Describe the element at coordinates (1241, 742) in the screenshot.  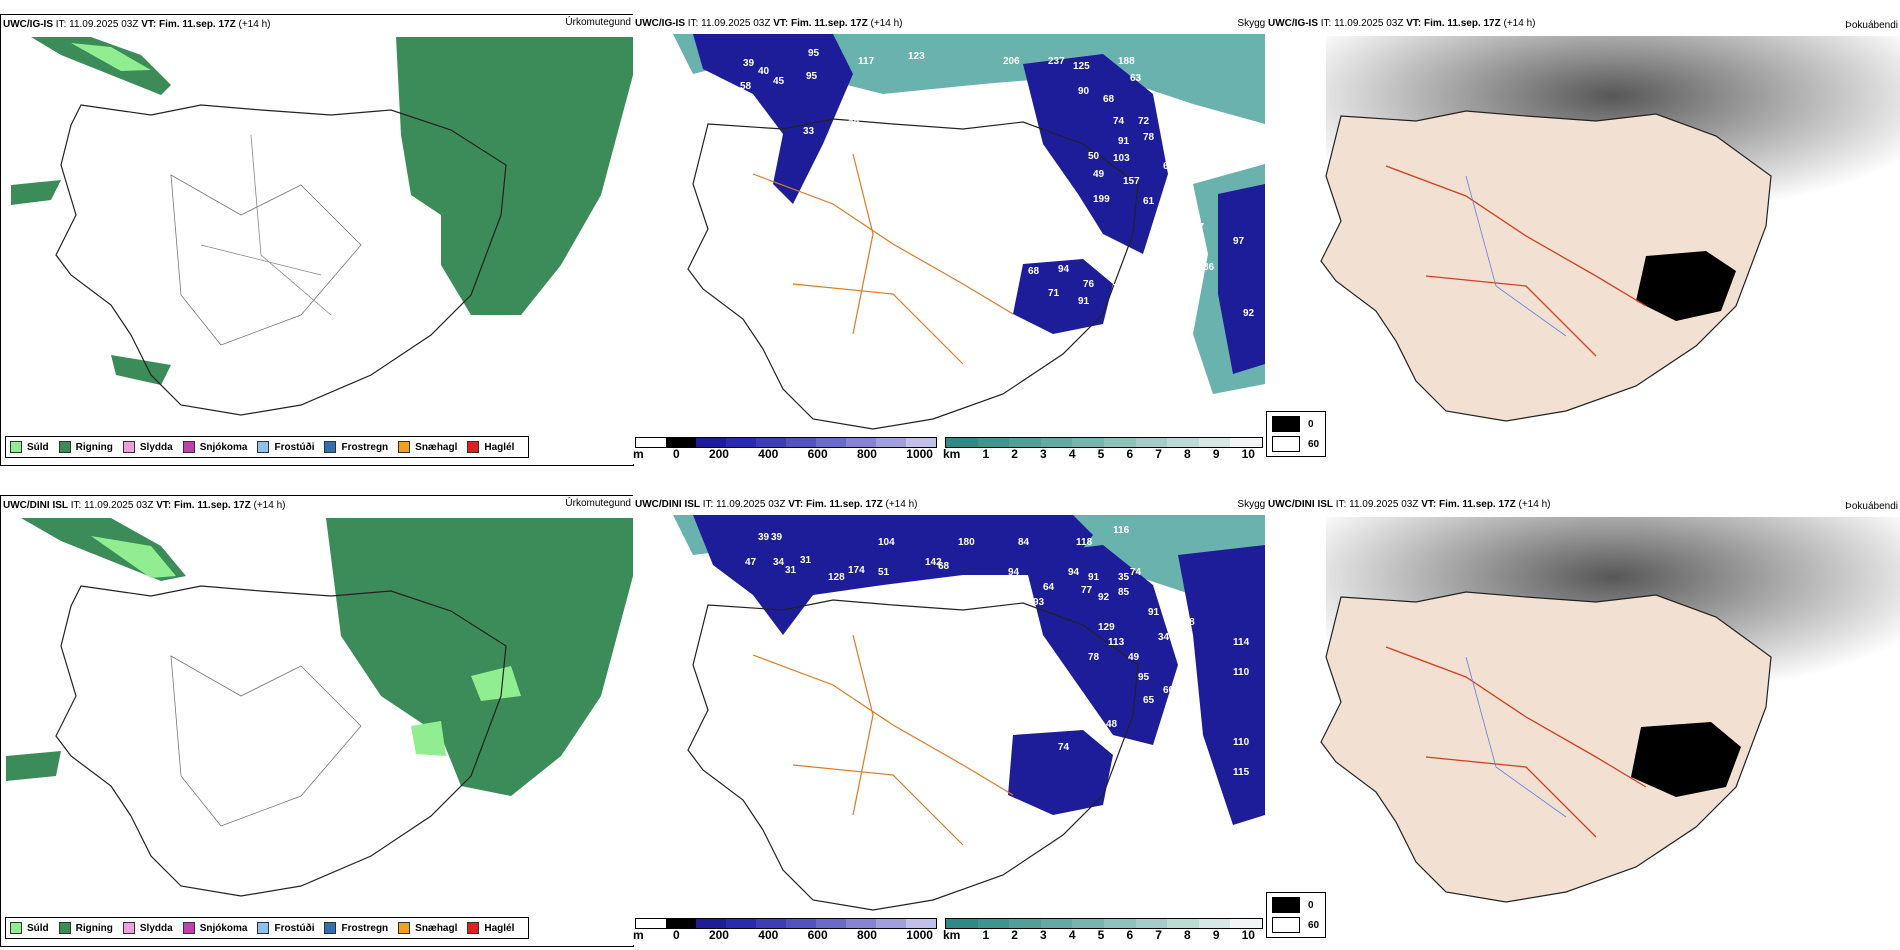
I see `cloud-base-label: 110` at that location.